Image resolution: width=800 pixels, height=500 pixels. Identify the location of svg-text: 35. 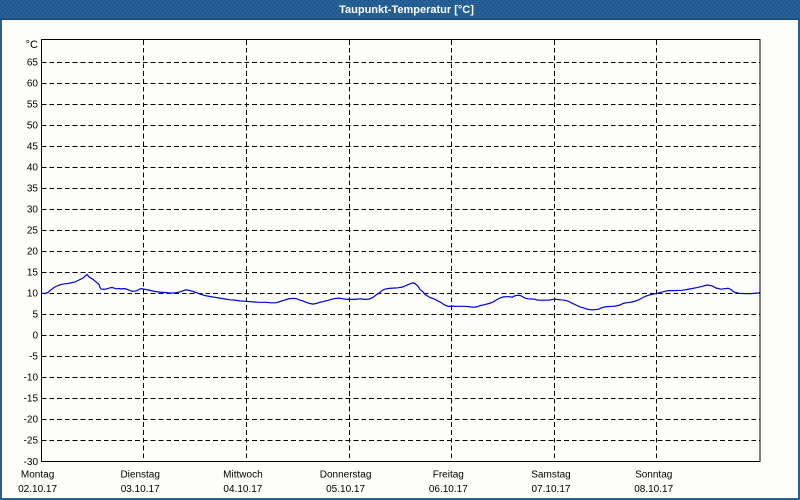
(33, 189).